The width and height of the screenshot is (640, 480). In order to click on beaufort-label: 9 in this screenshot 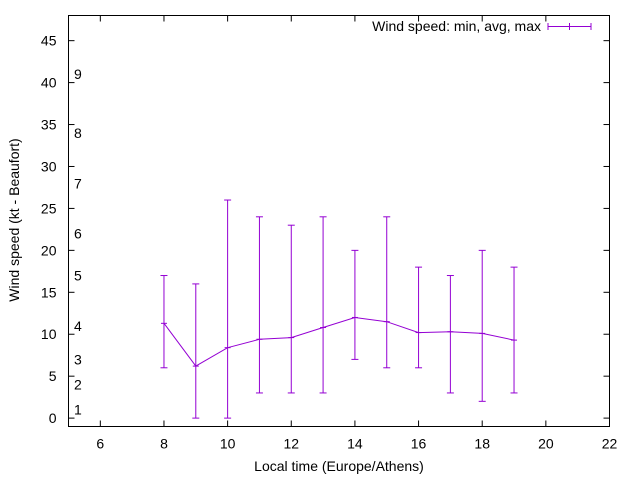, I will do `click(78, 74)`.